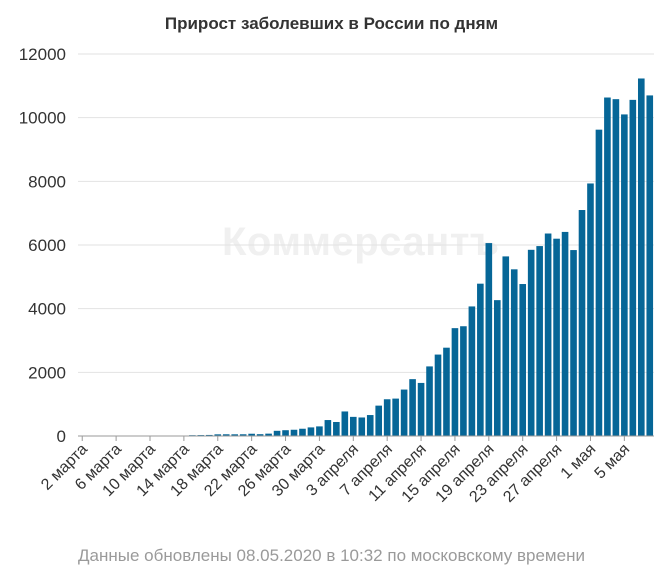  What do you see at coordinates (47, 245) in the screenshot?
I see `y-tick-label: 6000` at bounding box center [47, 245].